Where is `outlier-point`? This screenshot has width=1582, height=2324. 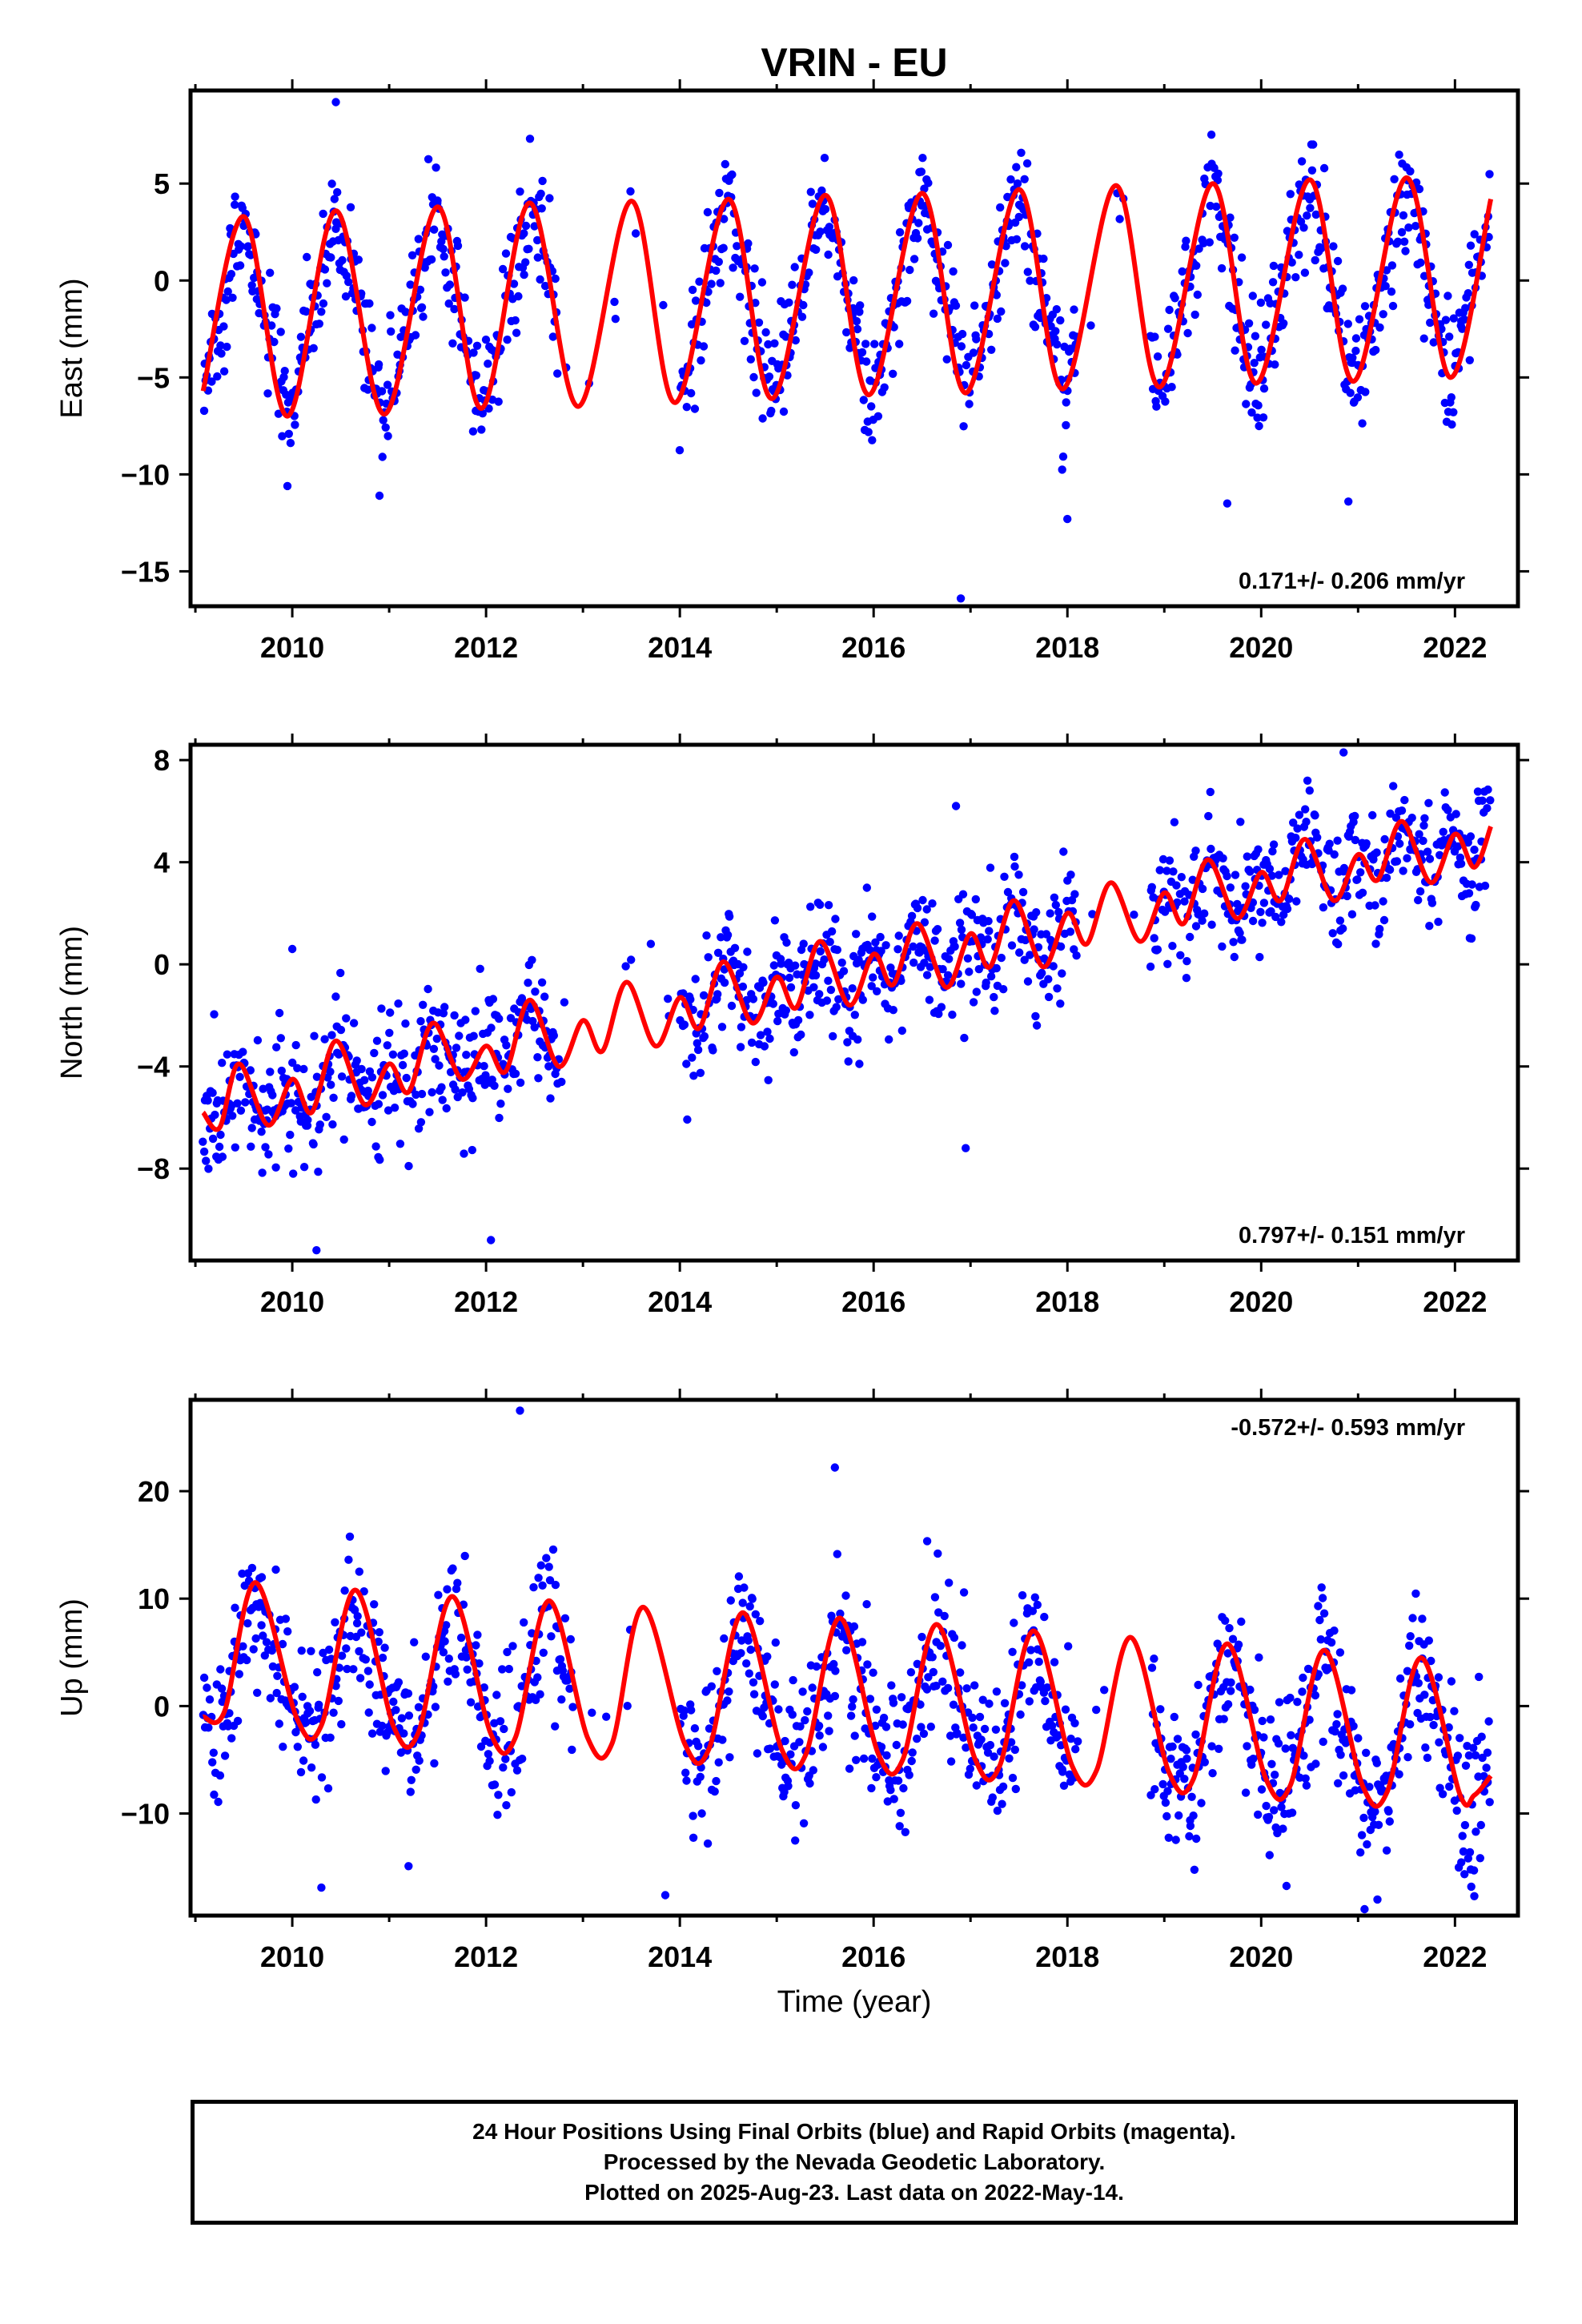
outlier-point is located at coordinates (835, 1467).